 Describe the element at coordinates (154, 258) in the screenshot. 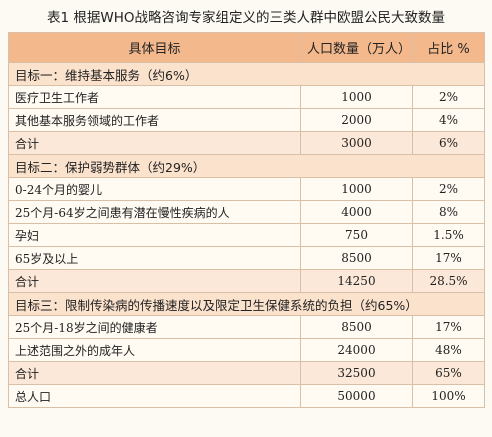

I see `cell: 65岁及以上` at that location.